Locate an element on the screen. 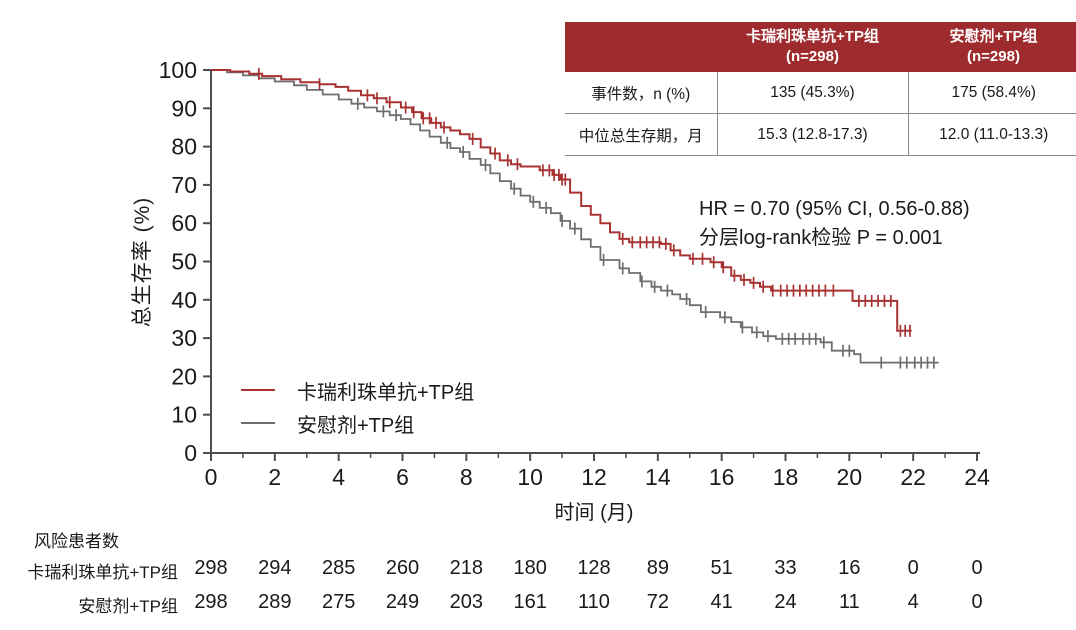 This screenshot has height=630, width=1076. placebo-column-n: (n=298) is located at coordinates (993, 56).